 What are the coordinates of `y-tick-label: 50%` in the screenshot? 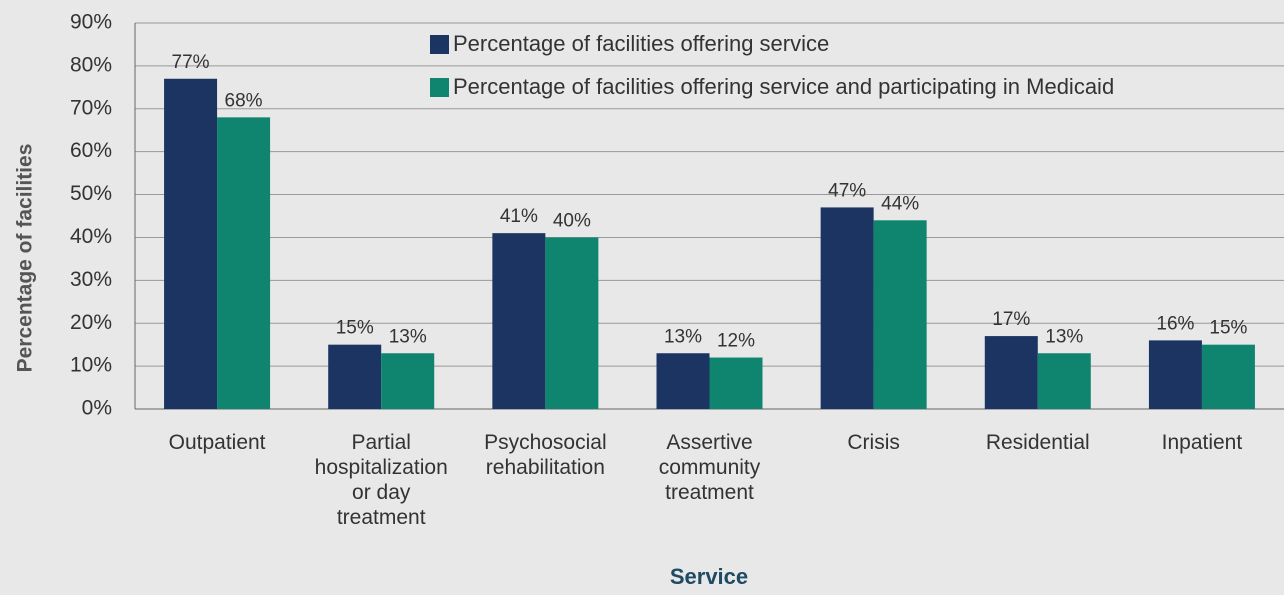 It's located at (91, 193).